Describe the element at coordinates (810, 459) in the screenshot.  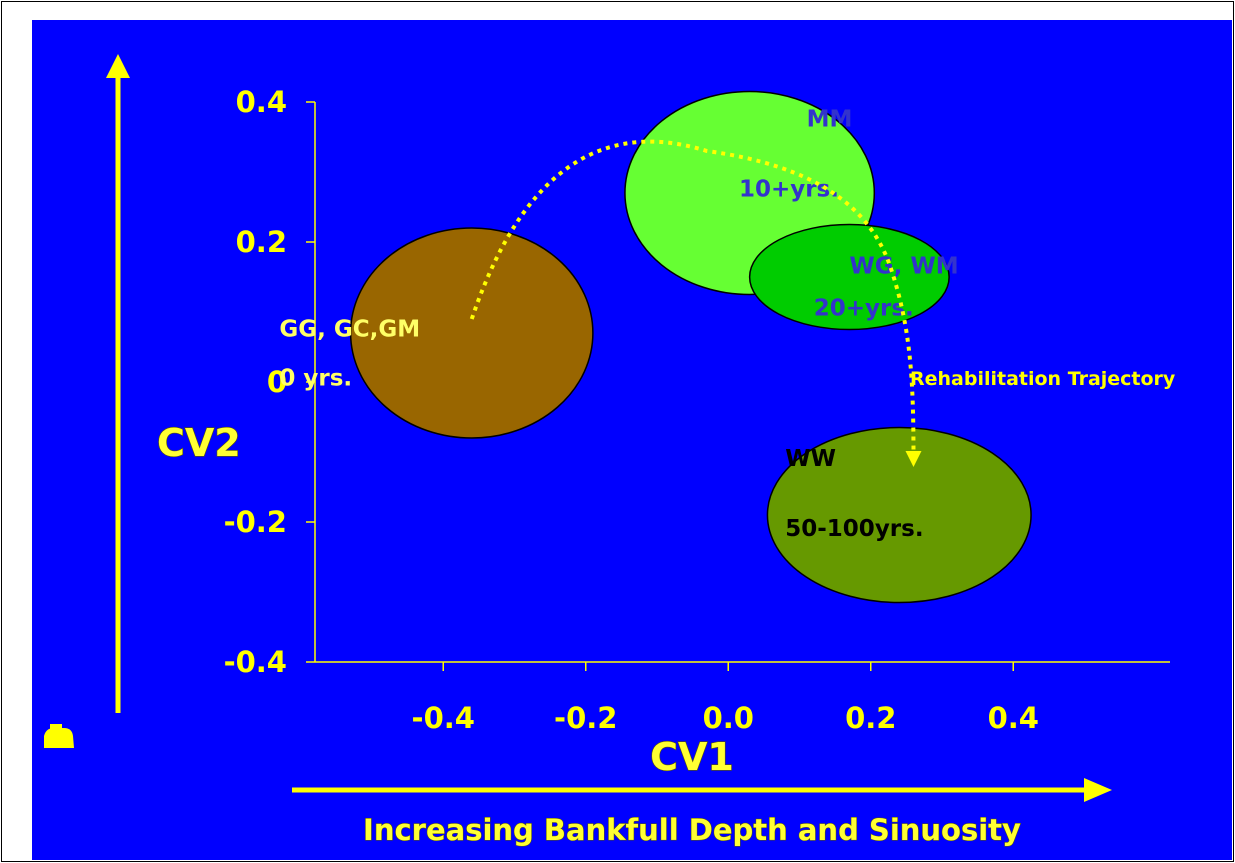
I see `group-label: WW` at that location.